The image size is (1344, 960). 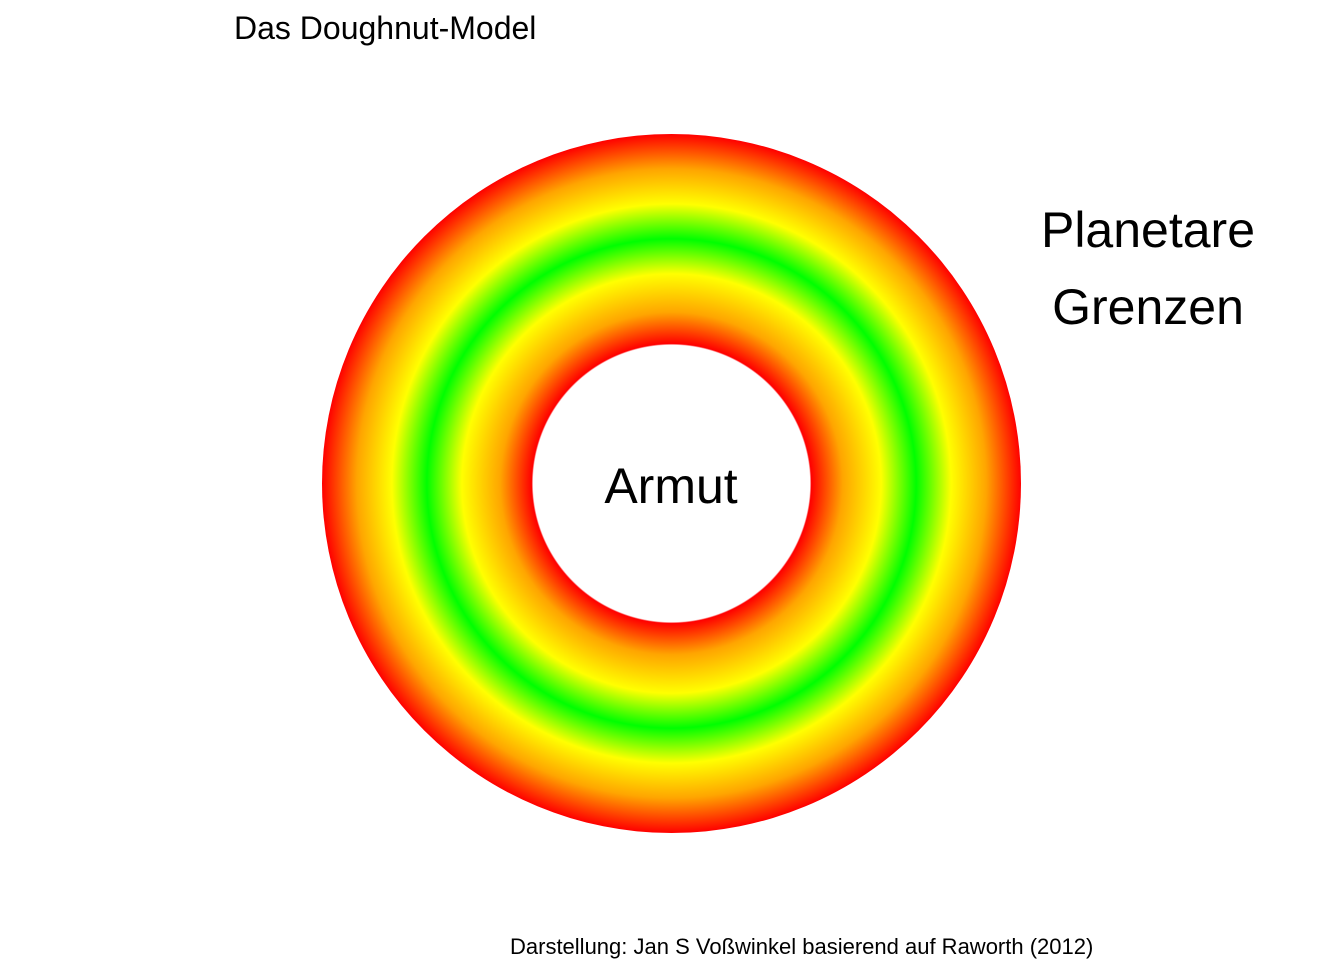 I want to click on diagram-title: Das Doughnut-Model, so click(x=385, y=28).